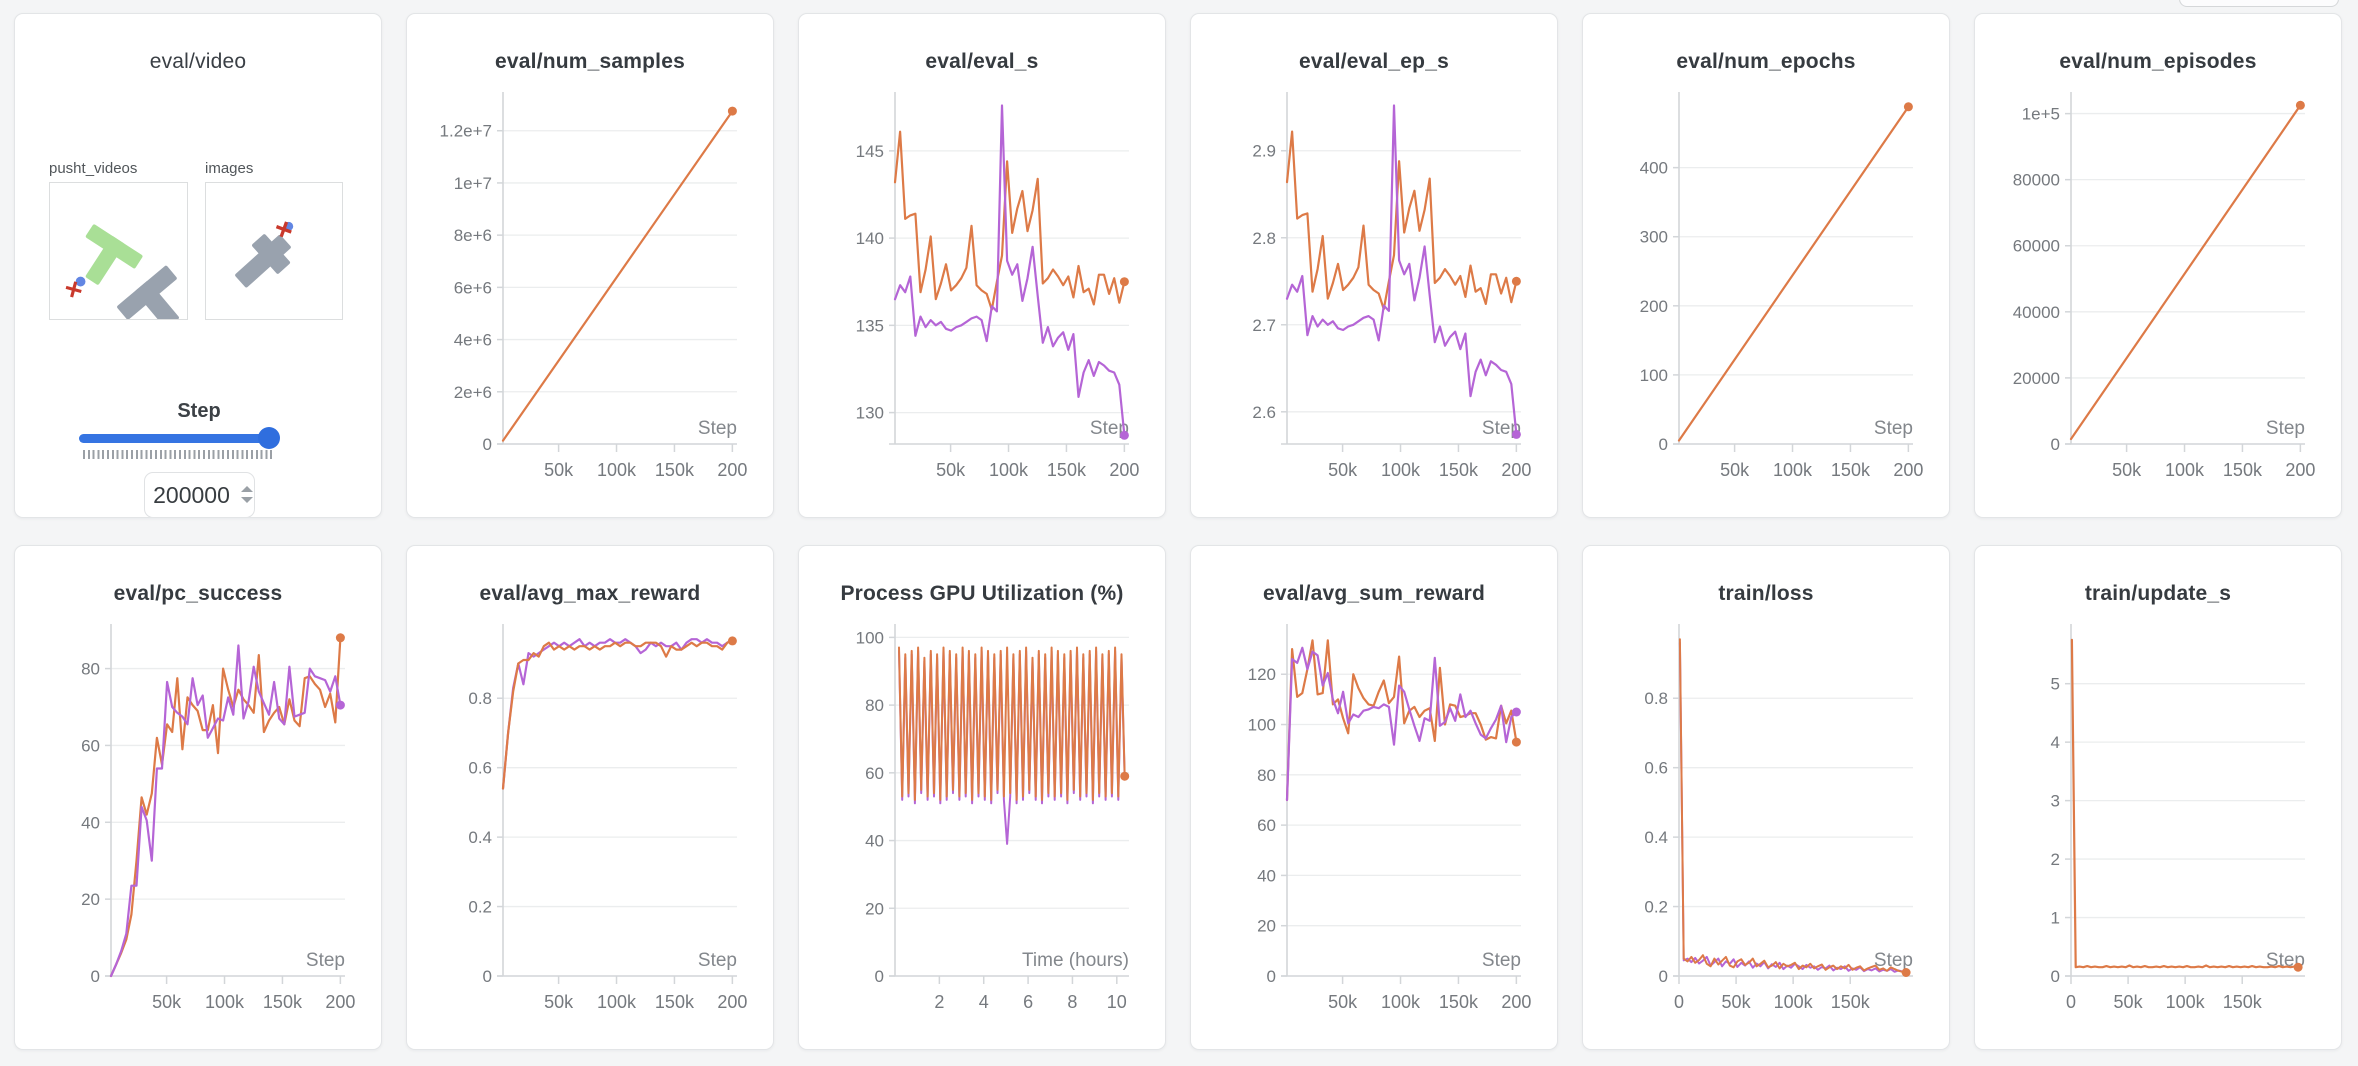 The height and width of the screenshot is (1066, 2358). Describe the element at coordinates (1766, 593) in the screenshot. I see `panel-title: train/loss` at that location.